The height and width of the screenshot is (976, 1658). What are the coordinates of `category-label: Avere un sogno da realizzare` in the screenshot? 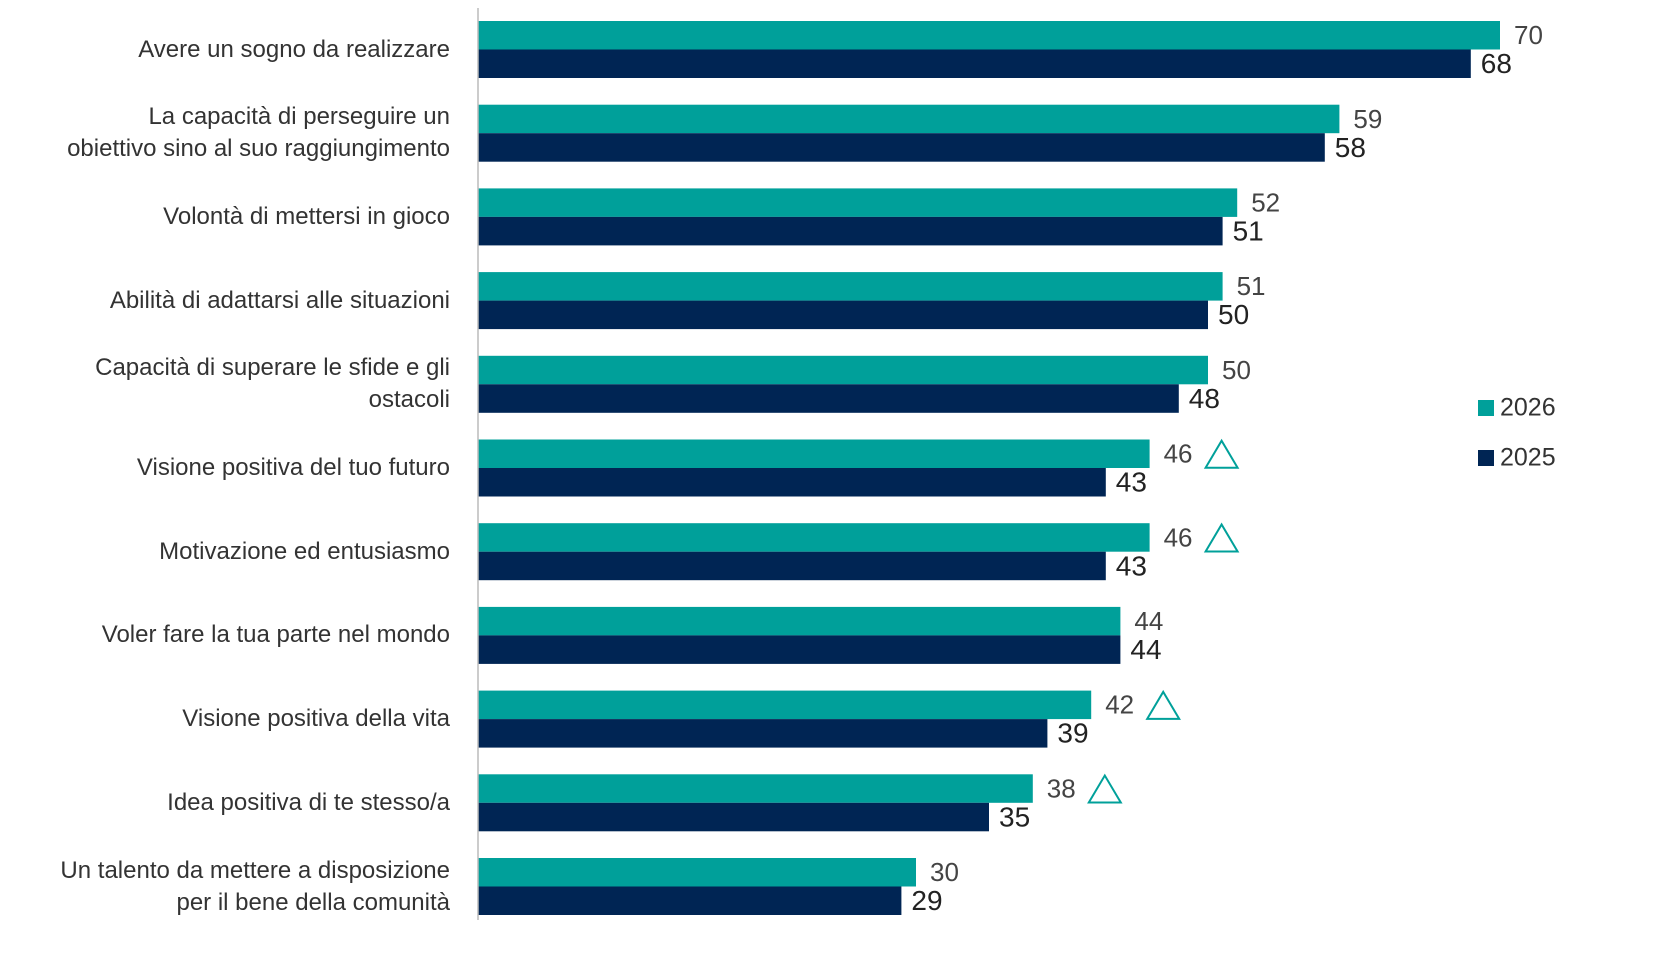 It's located at (294, 49).